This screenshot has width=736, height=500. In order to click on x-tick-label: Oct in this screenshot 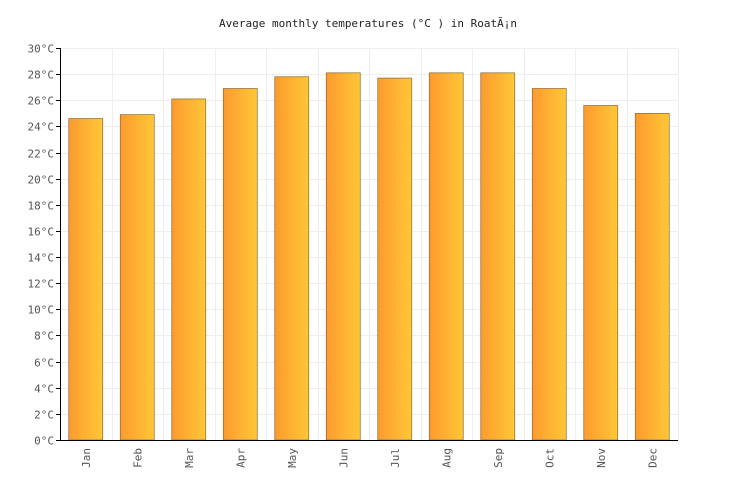, I will do `click(549, 458)`.